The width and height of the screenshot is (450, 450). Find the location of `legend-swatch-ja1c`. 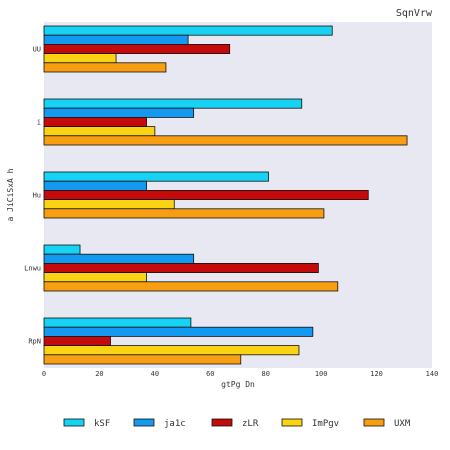

legend-swatch-ja1c is located at coordinates (144, 422).